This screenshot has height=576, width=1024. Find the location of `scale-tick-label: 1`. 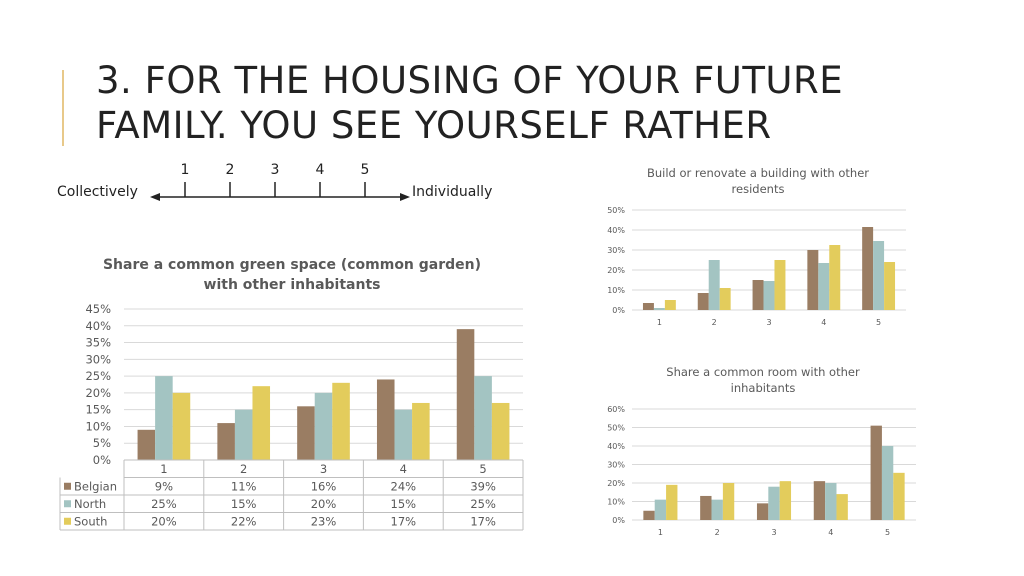

scale-tick-label: 1 is located at coordinates (185, 170).